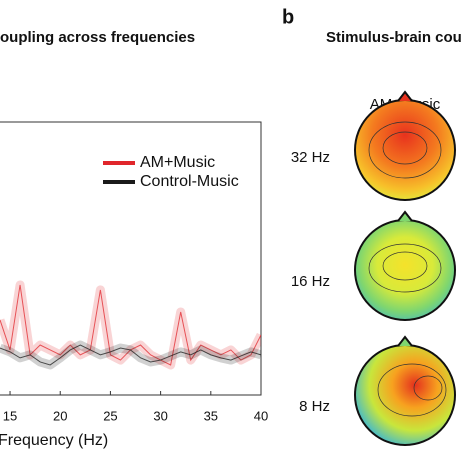 This screenshot has height=474, width=474. What do you see at coordinates (10, 415) in the screenshot?
I see `x-tick-label: 15` at bounding box center [10, 415].